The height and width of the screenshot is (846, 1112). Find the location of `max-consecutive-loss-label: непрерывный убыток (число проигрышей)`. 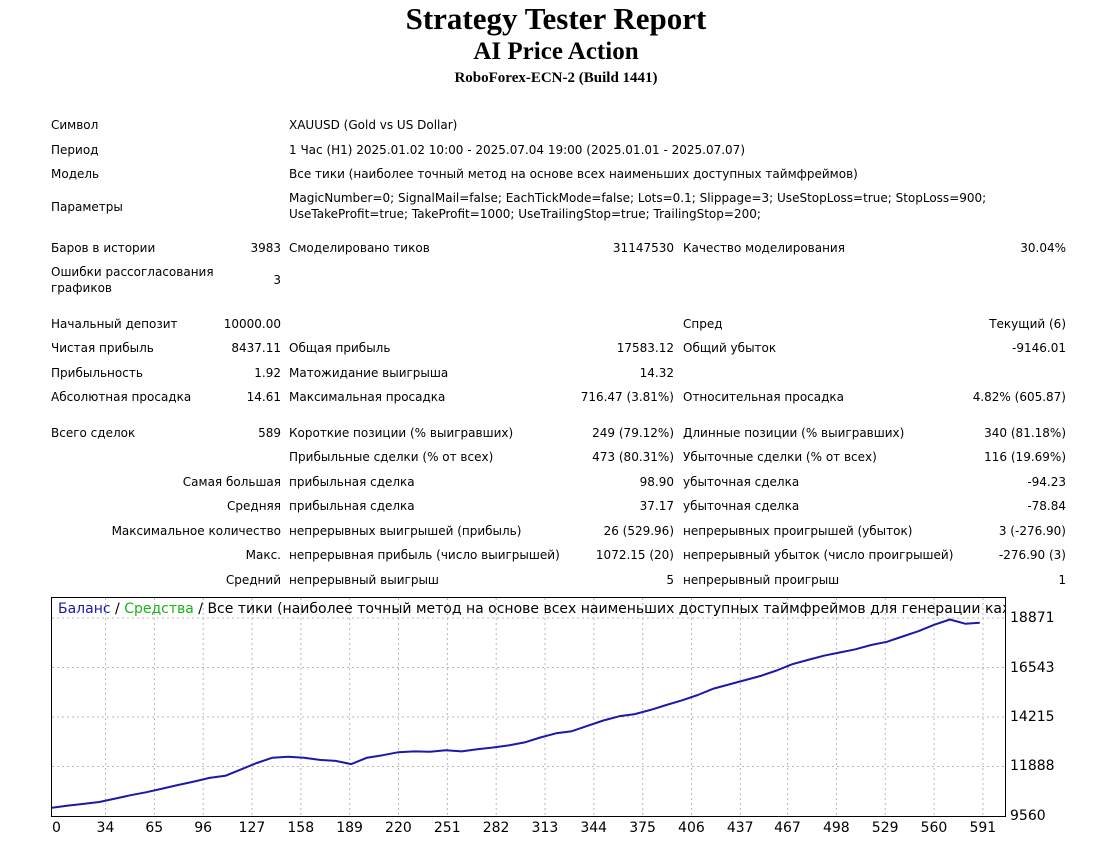

max-consecutive-loss-label: непрерывный убыток (число проигрышей) is located at coordinates (818, 555).